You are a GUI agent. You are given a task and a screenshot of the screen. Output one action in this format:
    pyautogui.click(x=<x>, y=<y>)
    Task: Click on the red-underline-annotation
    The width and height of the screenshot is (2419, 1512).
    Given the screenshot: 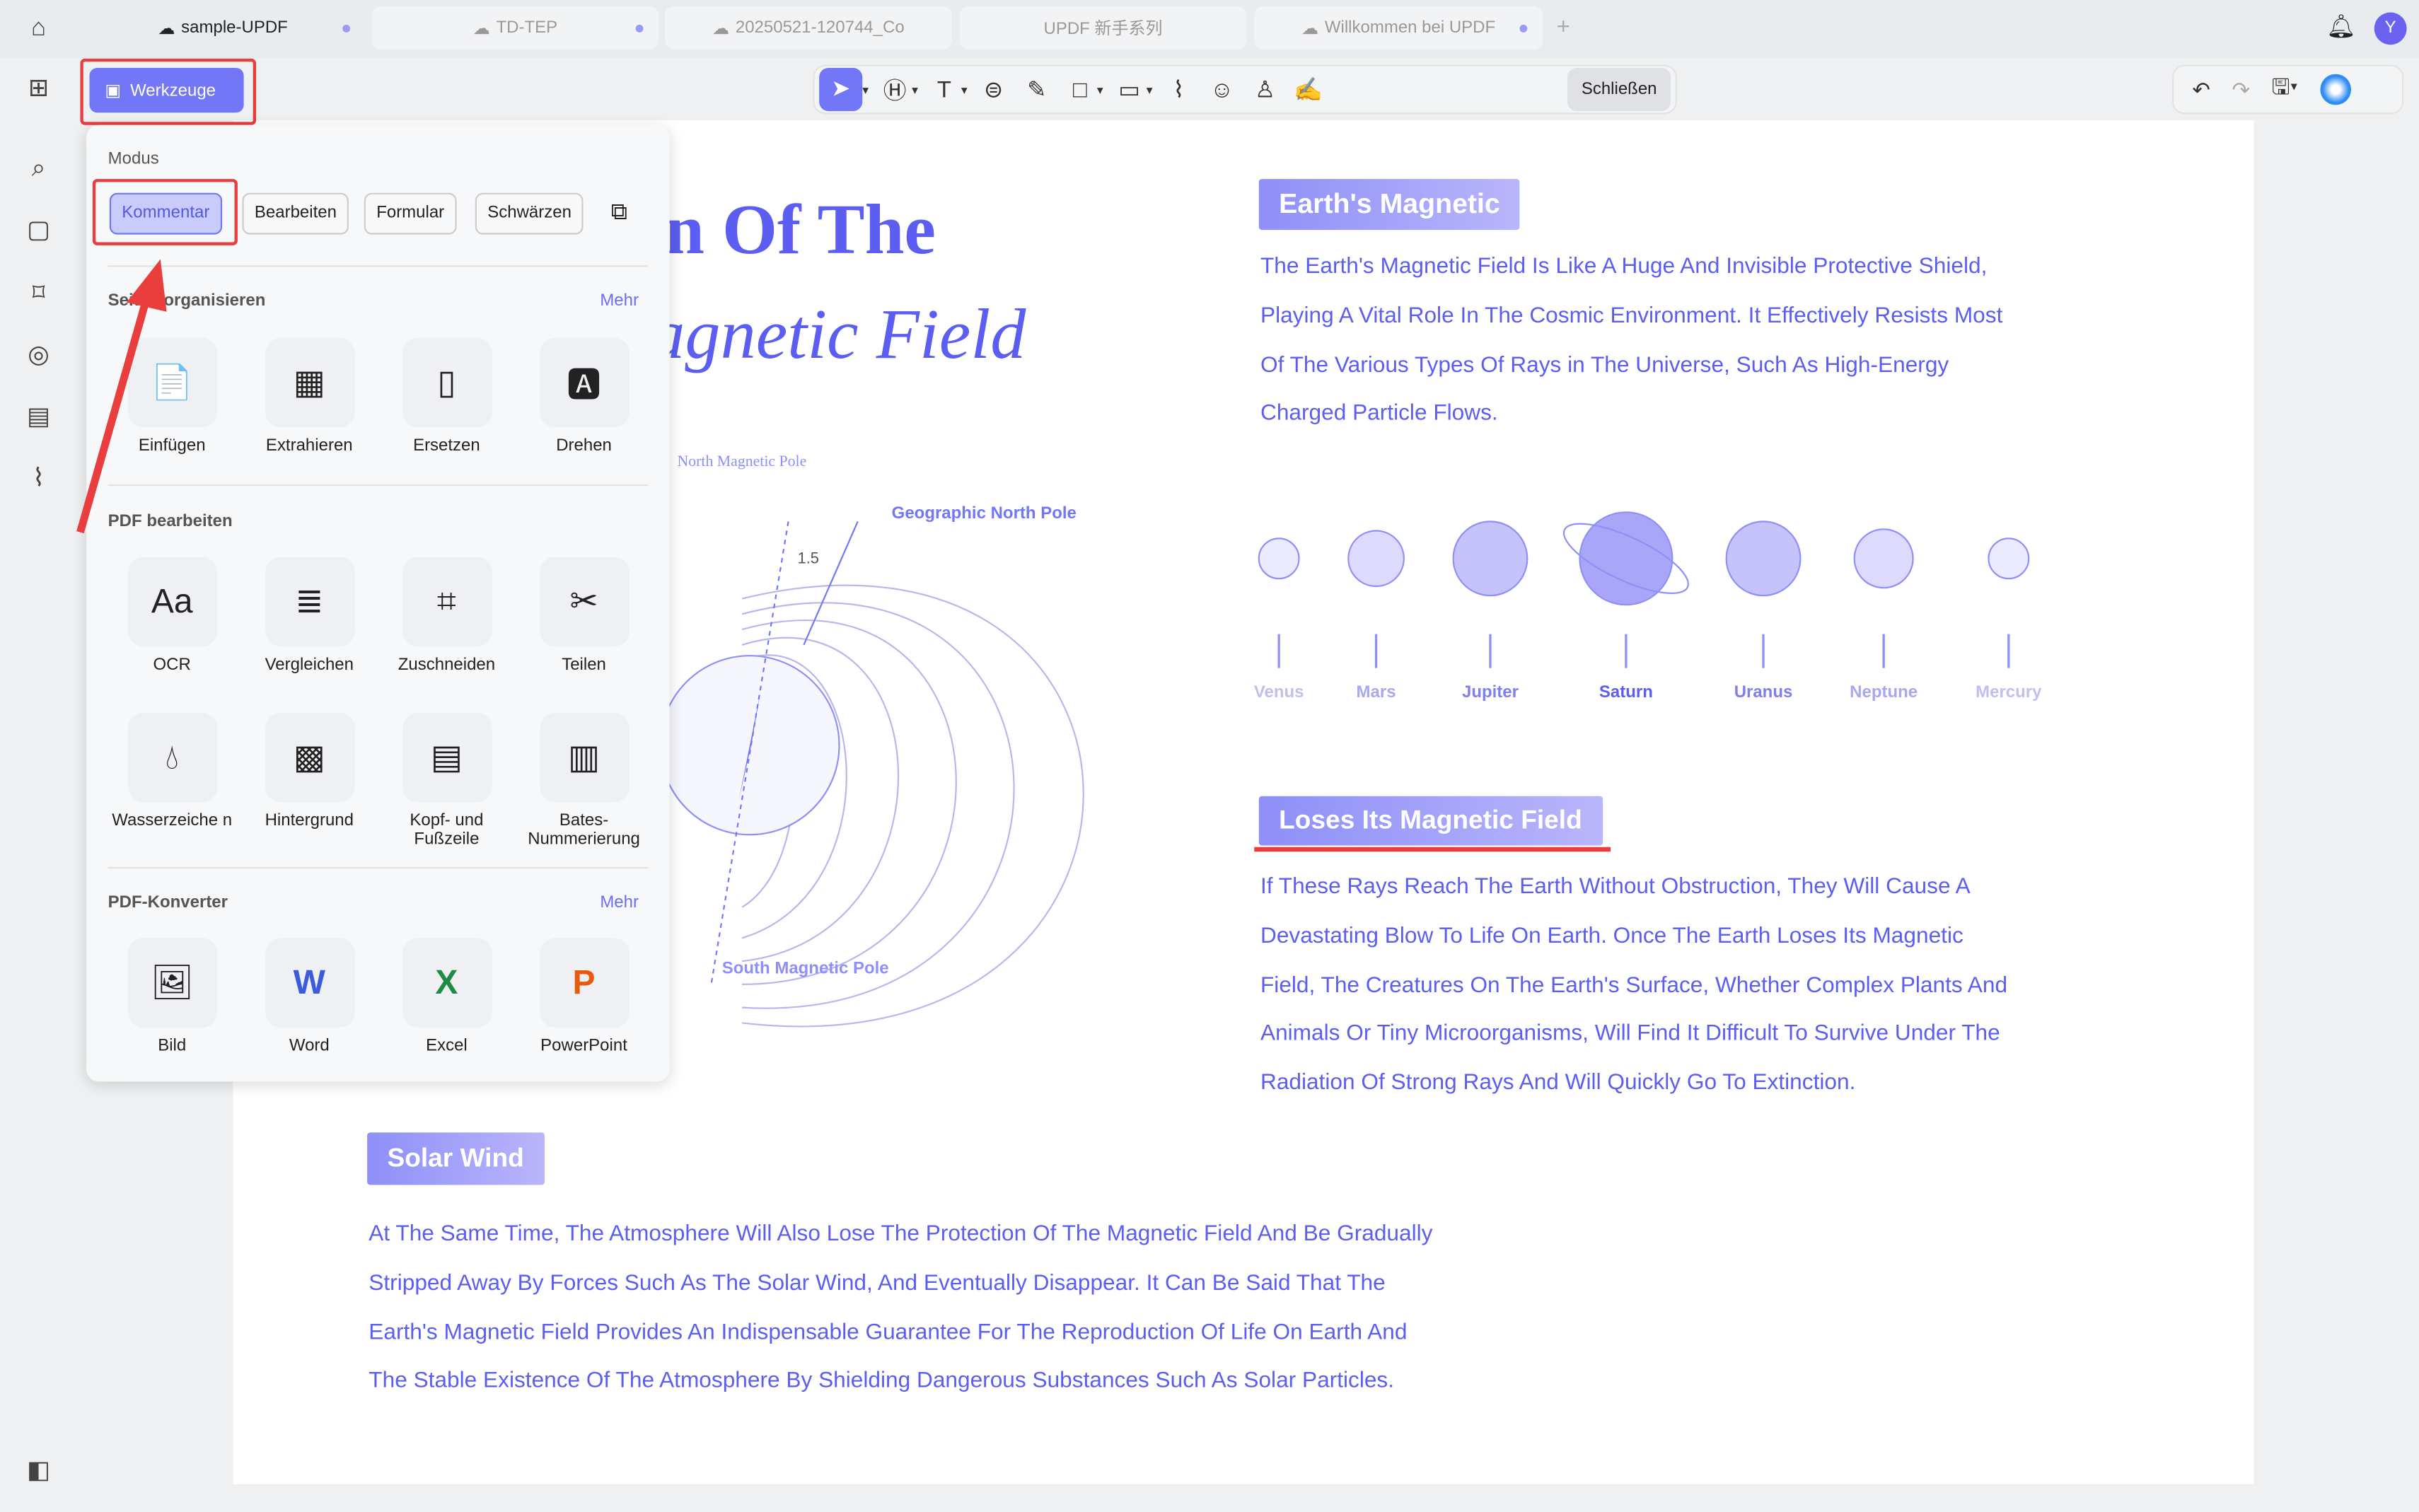 What is the action you would take?
    pyautogui.click(x=1433, y=849)
    